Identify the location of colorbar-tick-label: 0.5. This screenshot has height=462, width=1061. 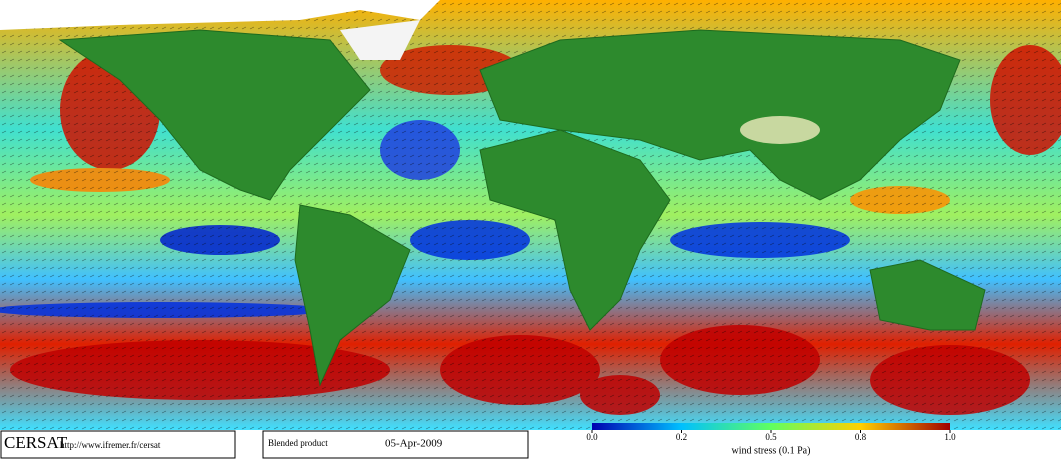
(771, 437).